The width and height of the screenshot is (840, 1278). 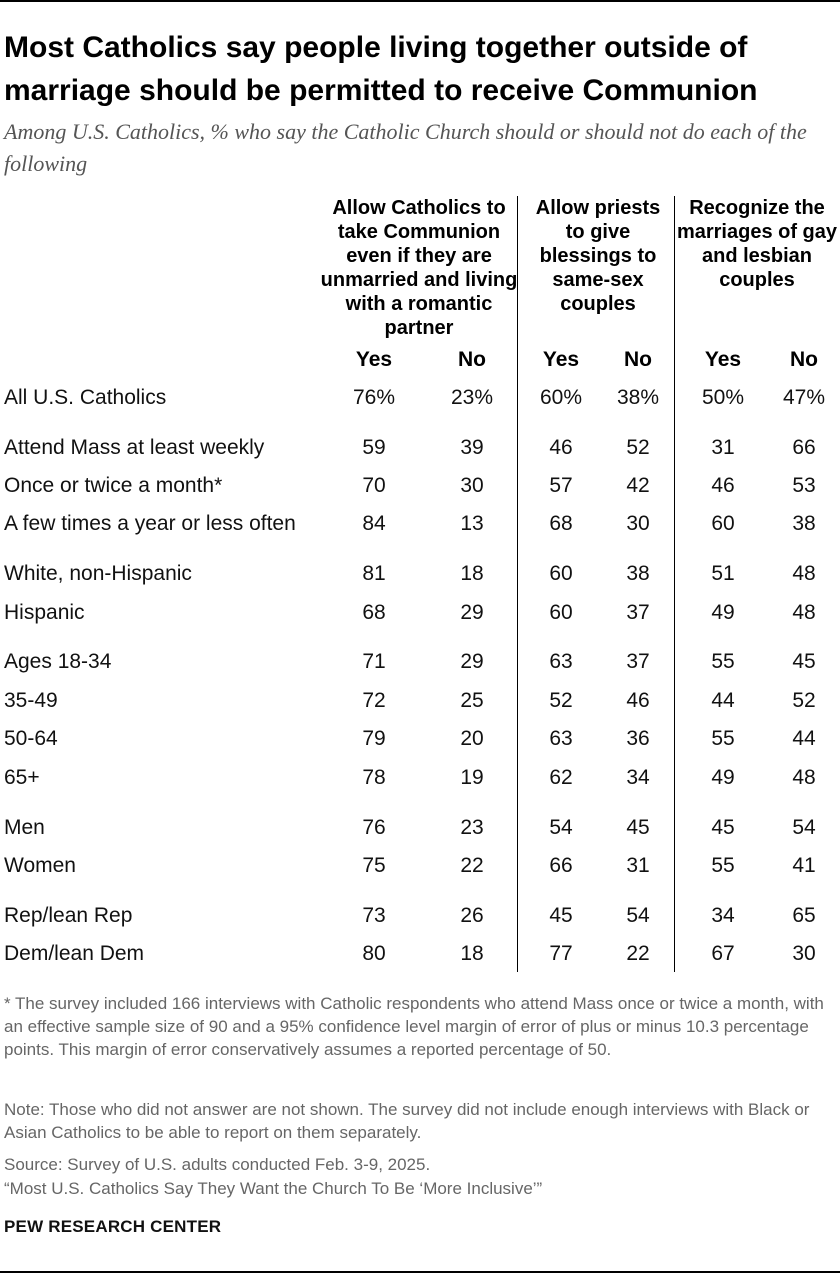 I want to click on table-row: Attend Mass at least weekly 59 39 46 52 31 66, so click(x=420, y=448).